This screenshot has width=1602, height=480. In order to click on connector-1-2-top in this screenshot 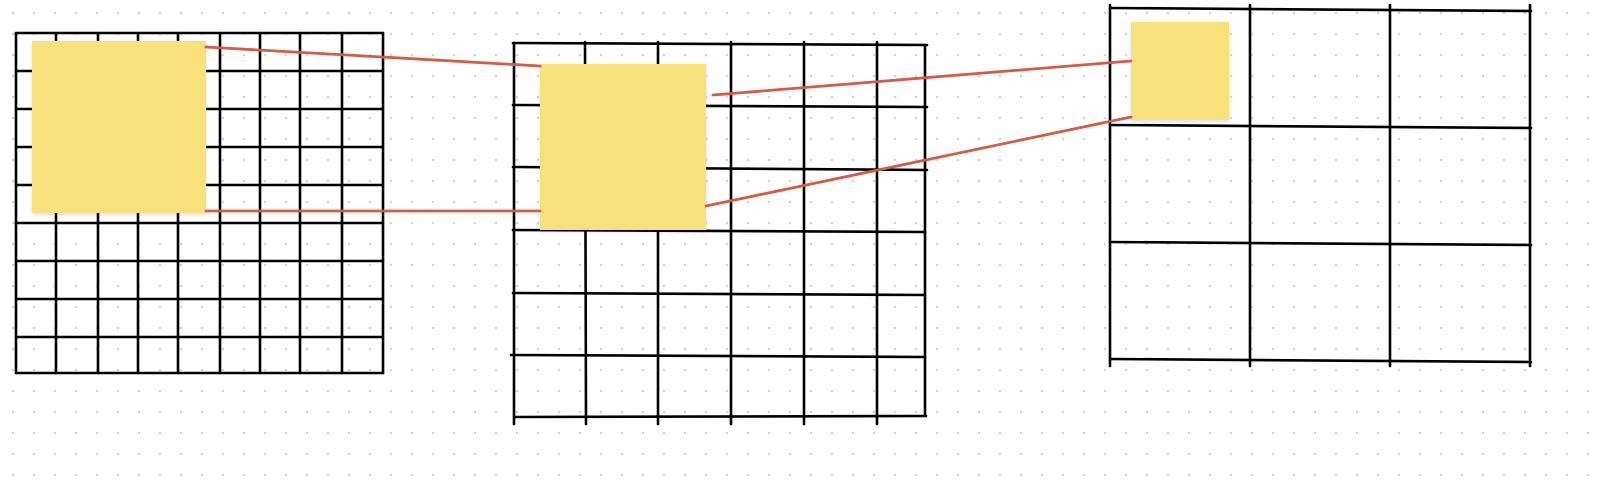, I will do `click(373, 56)`.